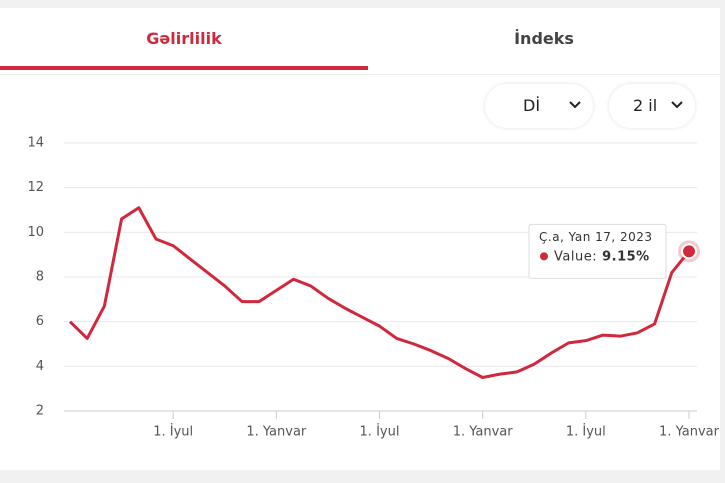 Image resolution: width=725 pixels, height=483 pixels. Describe the element at coordinates (596, 237) in the screenshot. I see `tooltip-title: Ç.a, Yan 17, 2023` at that location.